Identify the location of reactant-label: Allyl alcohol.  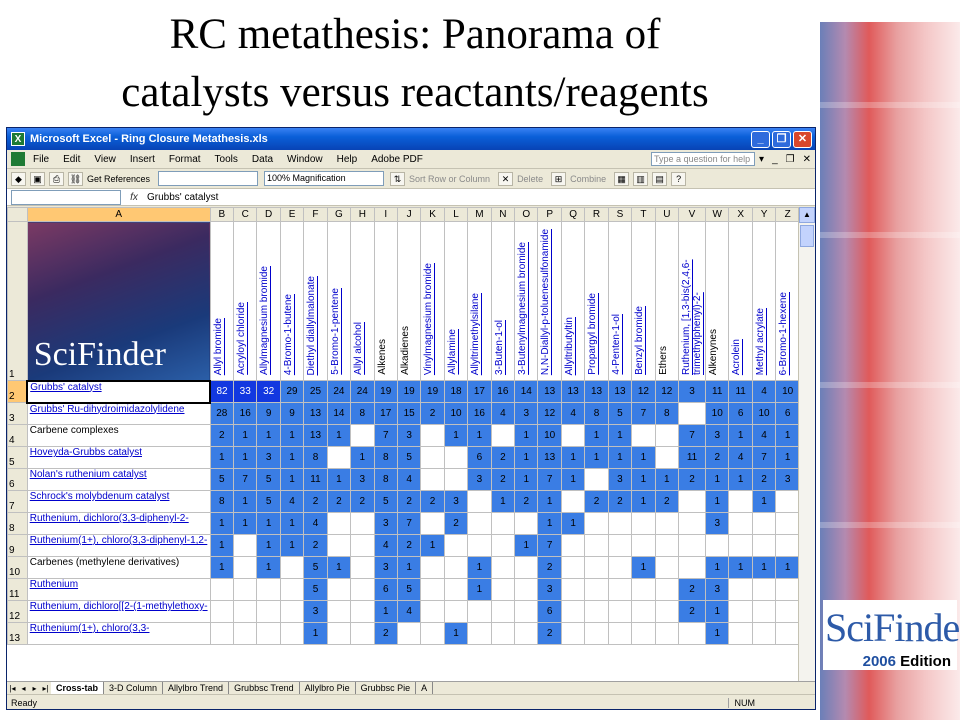
(359, 348).